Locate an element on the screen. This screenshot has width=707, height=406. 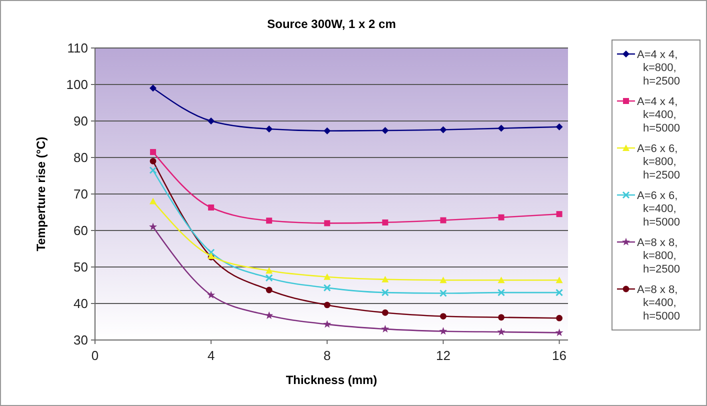
y-tick-label: 110 is located at coordinates (77, 48).